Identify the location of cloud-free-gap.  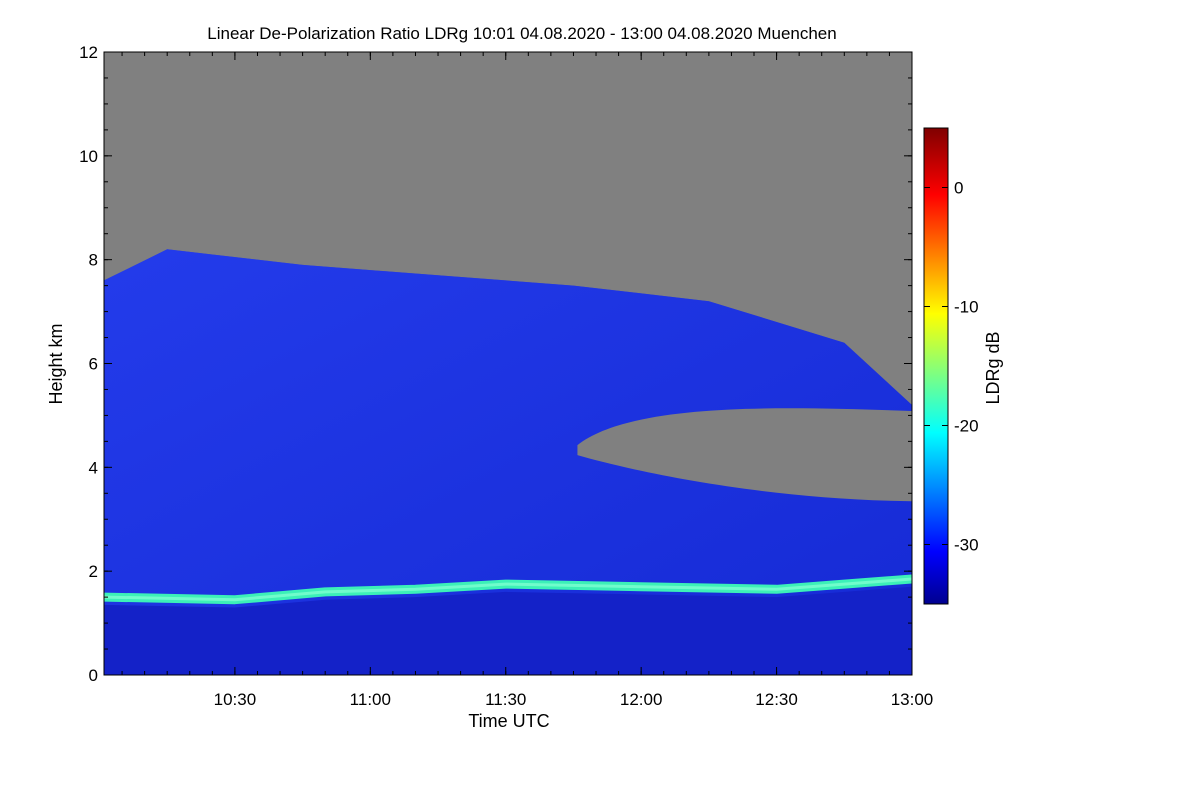
(744, 455).